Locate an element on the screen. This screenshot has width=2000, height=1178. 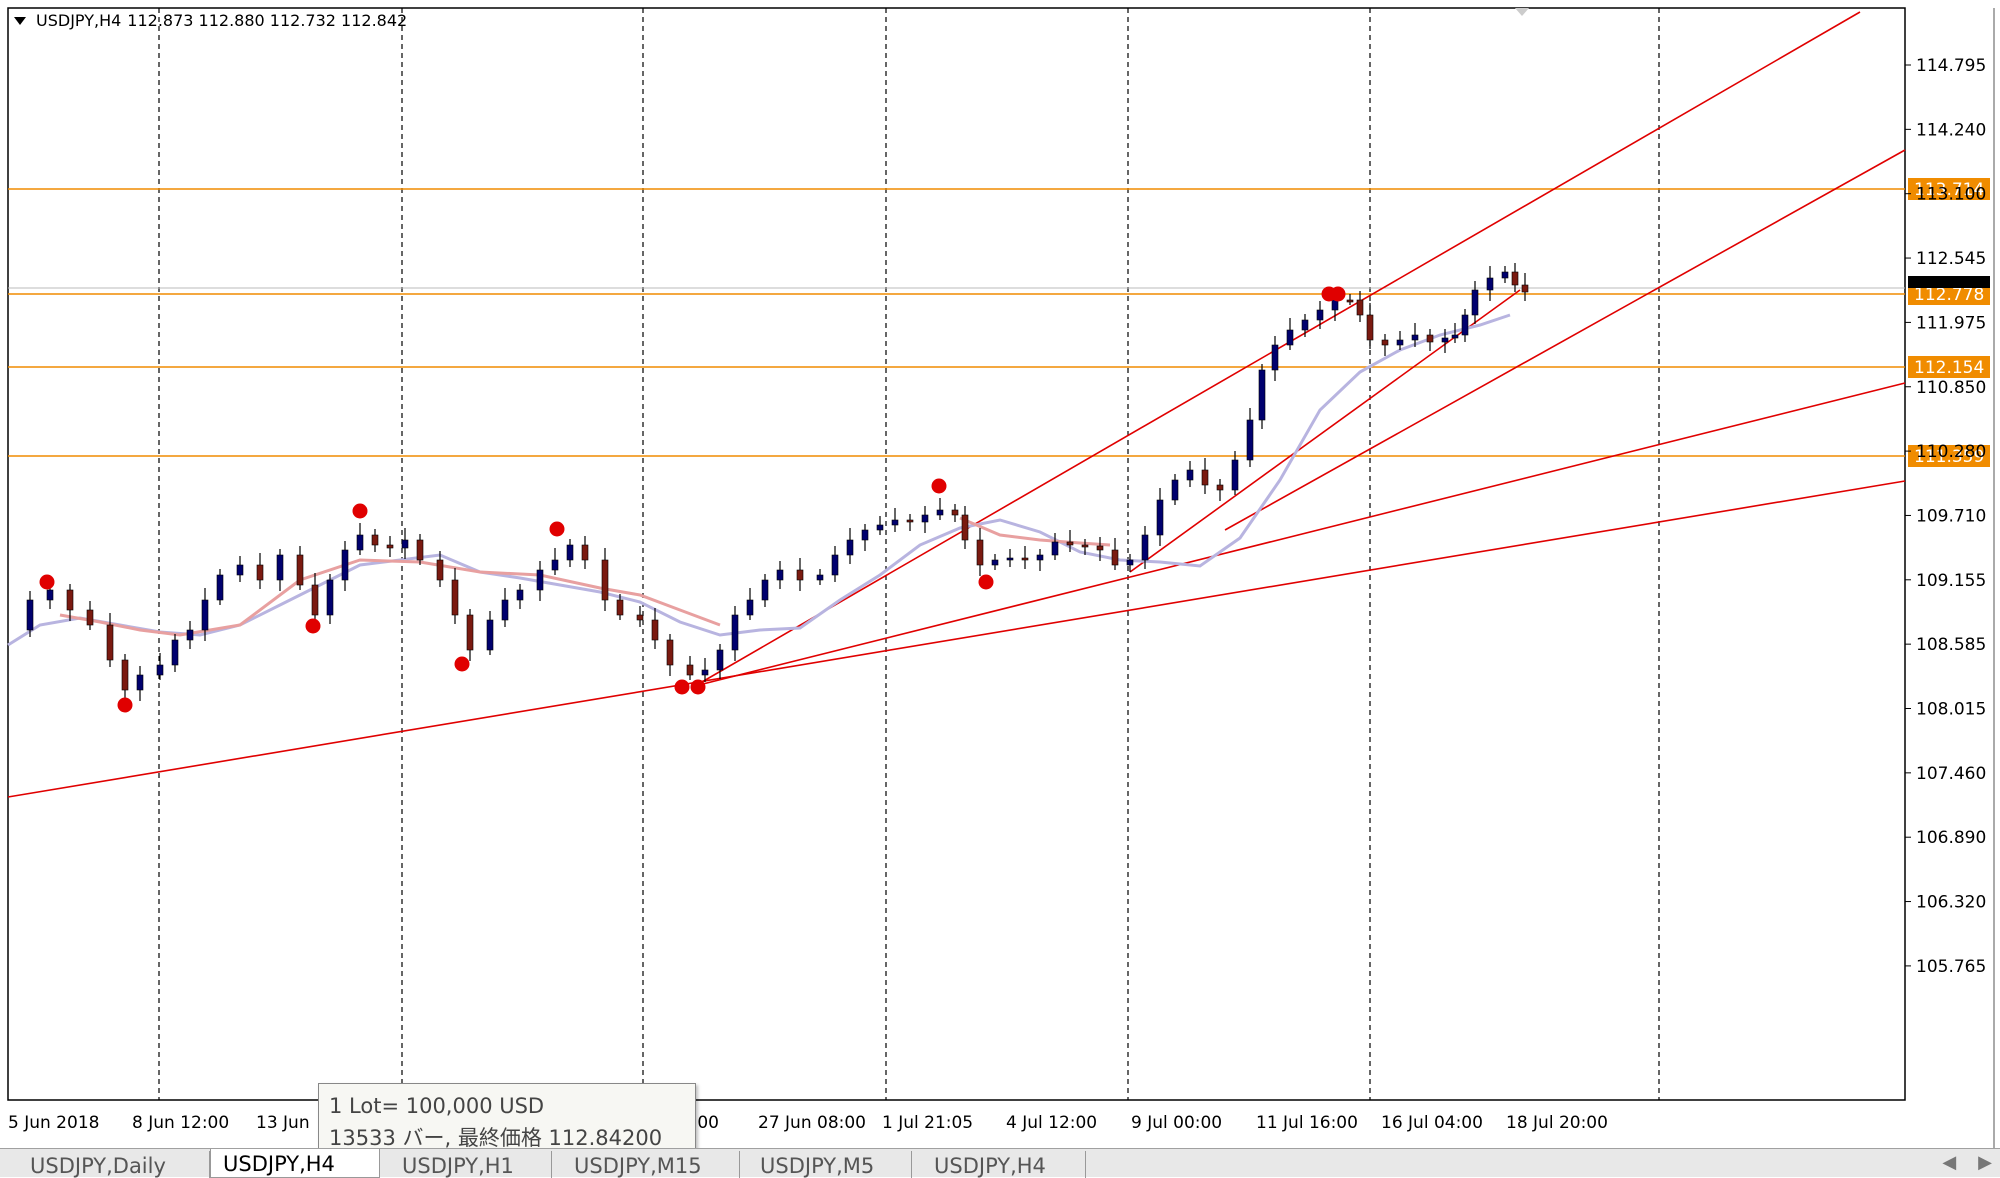
y-tick-label: 105.765 is located at coordinates (1951, 967).